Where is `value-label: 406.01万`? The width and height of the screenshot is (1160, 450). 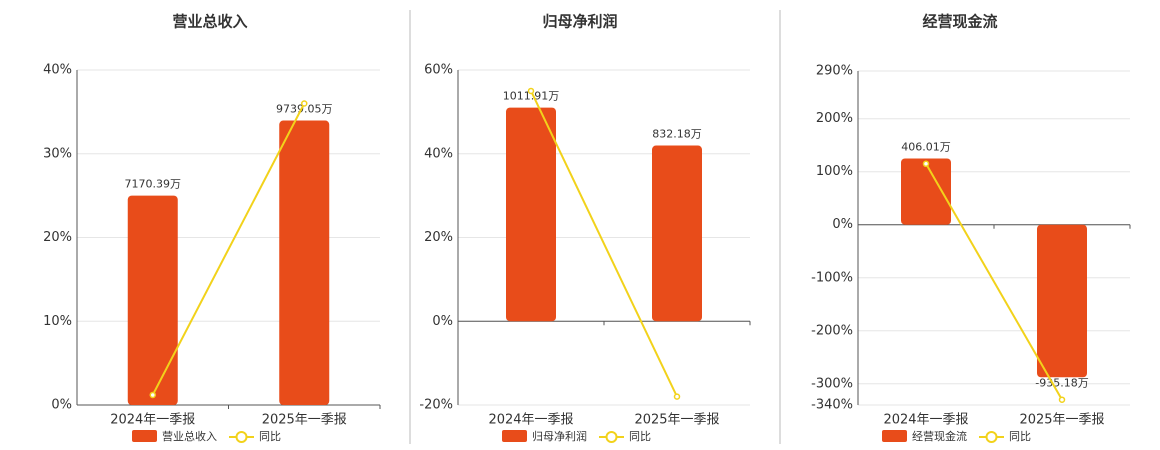
value-label: 406.01万 is located at coordinates (926, 146).